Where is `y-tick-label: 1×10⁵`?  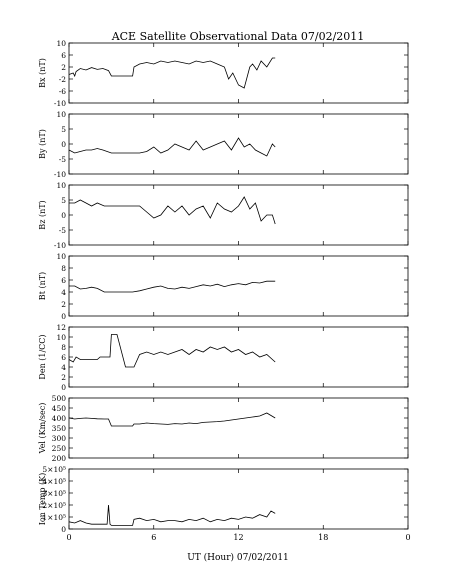 y-tick-label: 1×10⁵ is located at coordinates (54, 517).